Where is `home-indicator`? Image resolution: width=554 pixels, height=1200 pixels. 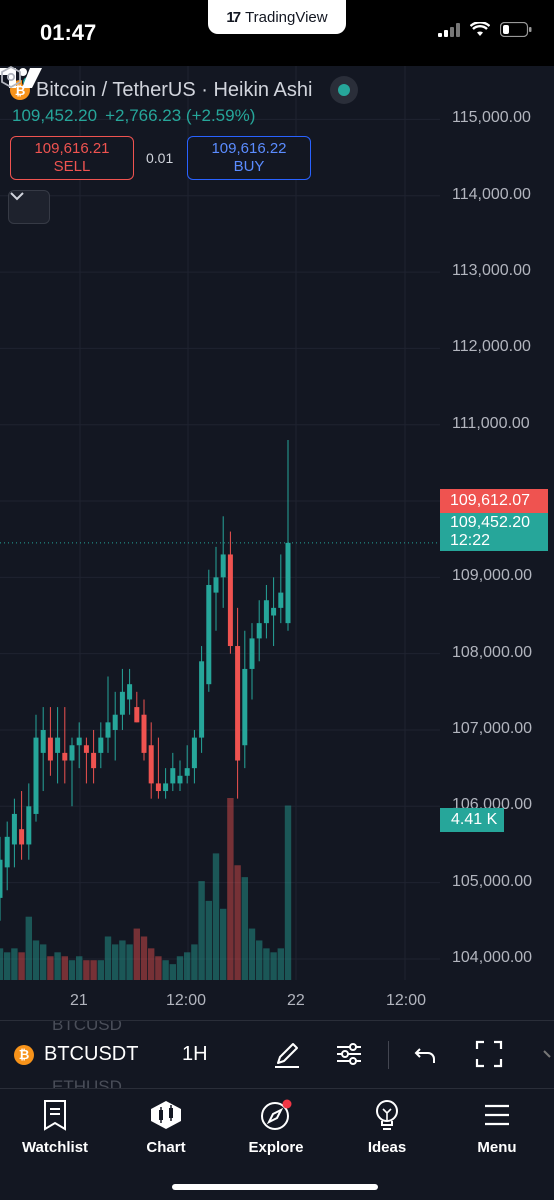
home-indicator is located at coordinates (275, 1187).